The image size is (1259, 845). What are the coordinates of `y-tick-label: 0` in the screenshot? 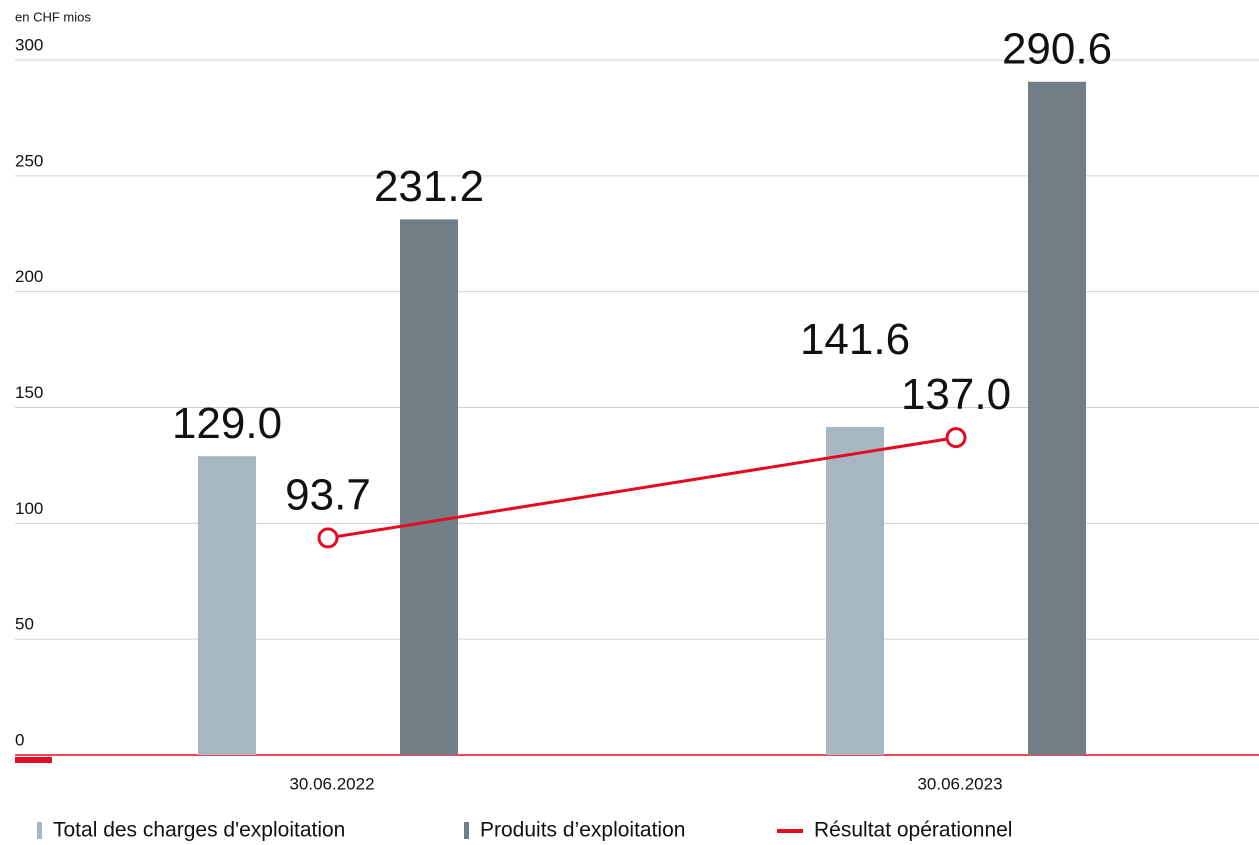 It's located at (19, 739).